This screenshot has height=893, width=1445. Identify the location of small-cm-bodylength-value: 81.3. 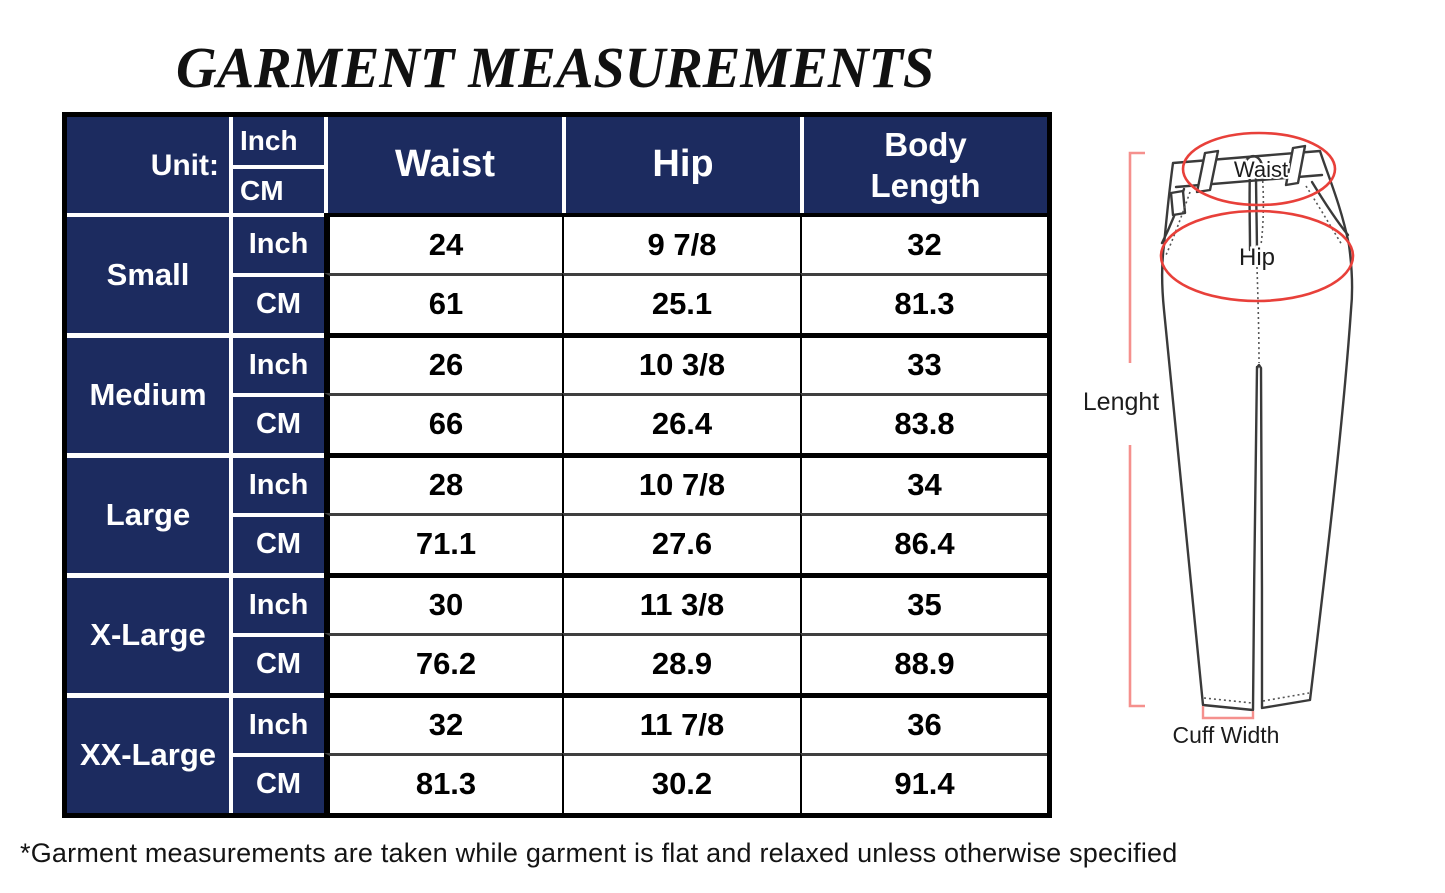
(923, 303).